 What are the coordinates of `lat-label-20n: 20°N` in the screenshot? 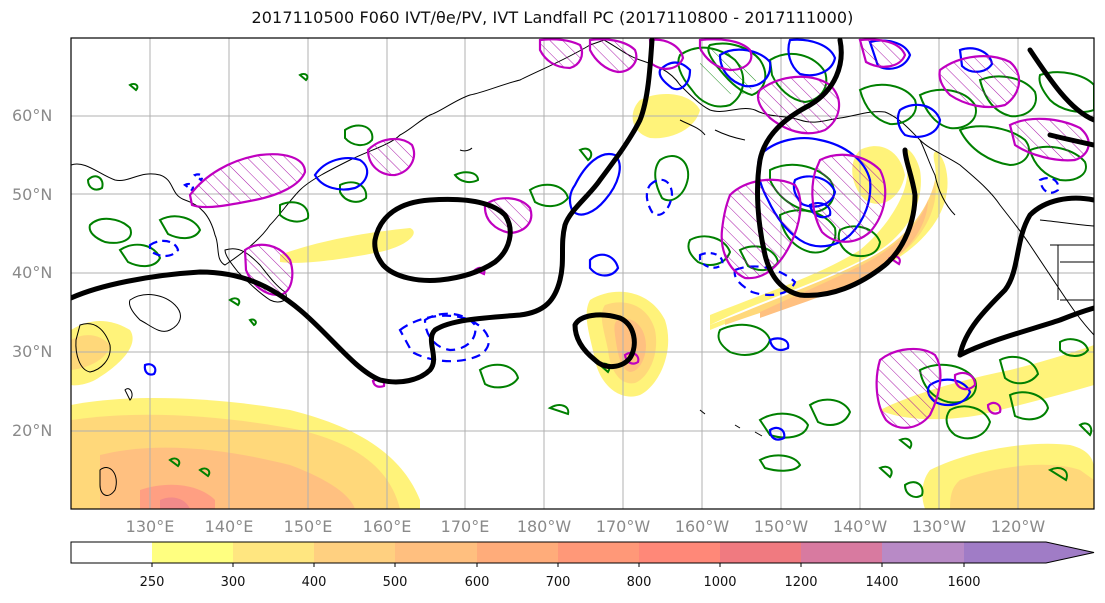 It's located at (32, 430).